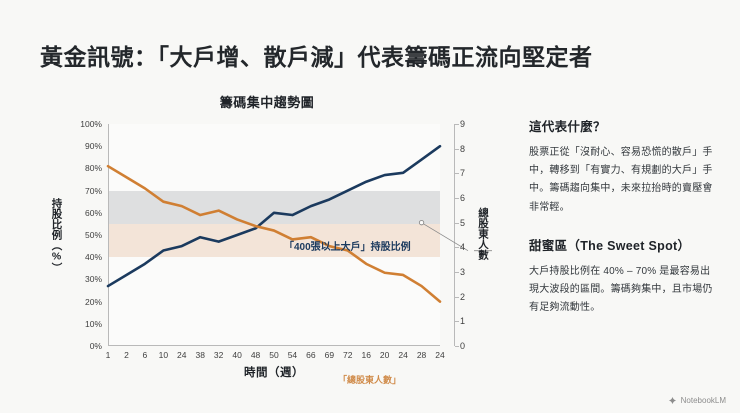  Describe the element at coordinates (108, 235) in the screenshot. I see `y-axis-left-line` at that location.